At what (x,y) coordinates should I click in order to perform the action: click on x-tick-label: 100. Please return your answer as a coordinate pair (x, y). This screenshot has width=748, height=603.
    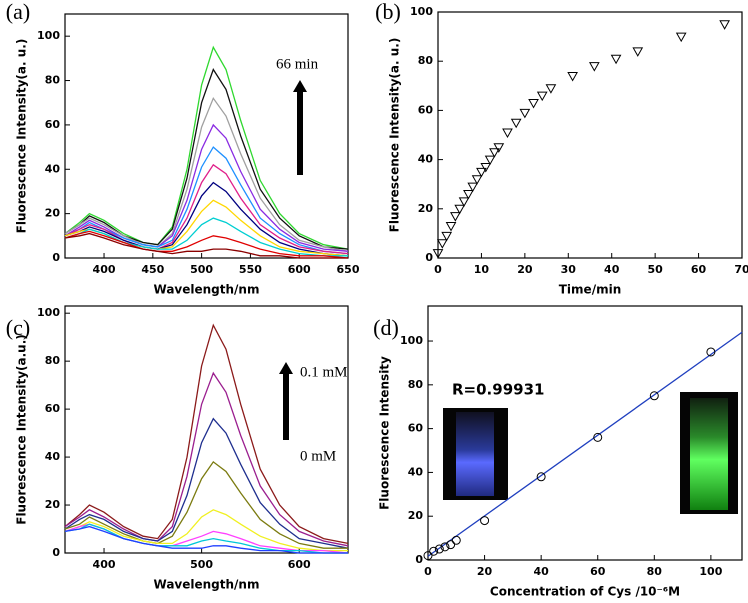
    Looking at the image, I should click on (710, 571).